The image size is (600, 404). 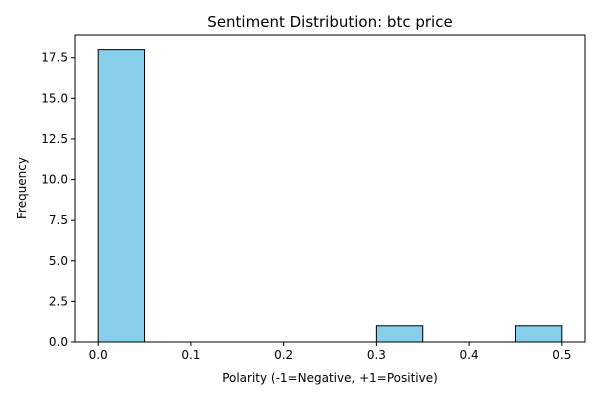 I want to click on y-tick-label-6: 15.0, so click(x=54, y=98).